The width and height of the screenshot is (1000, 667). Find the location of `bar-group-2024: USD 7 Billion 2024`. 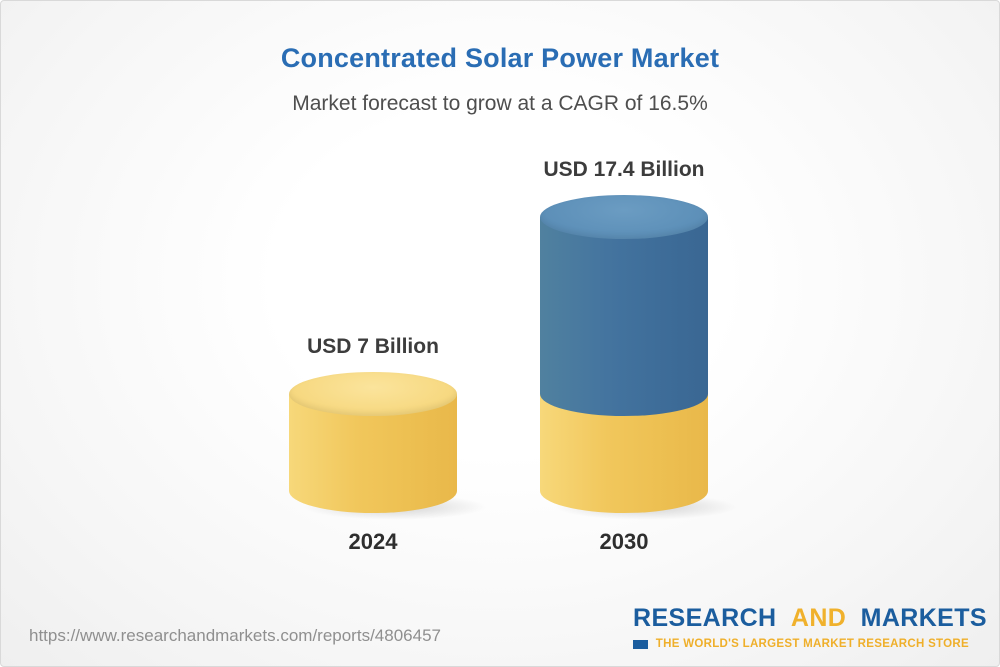

bar-group-2024: USD 7 Billion 2024 is located at coordinates (388, 445).